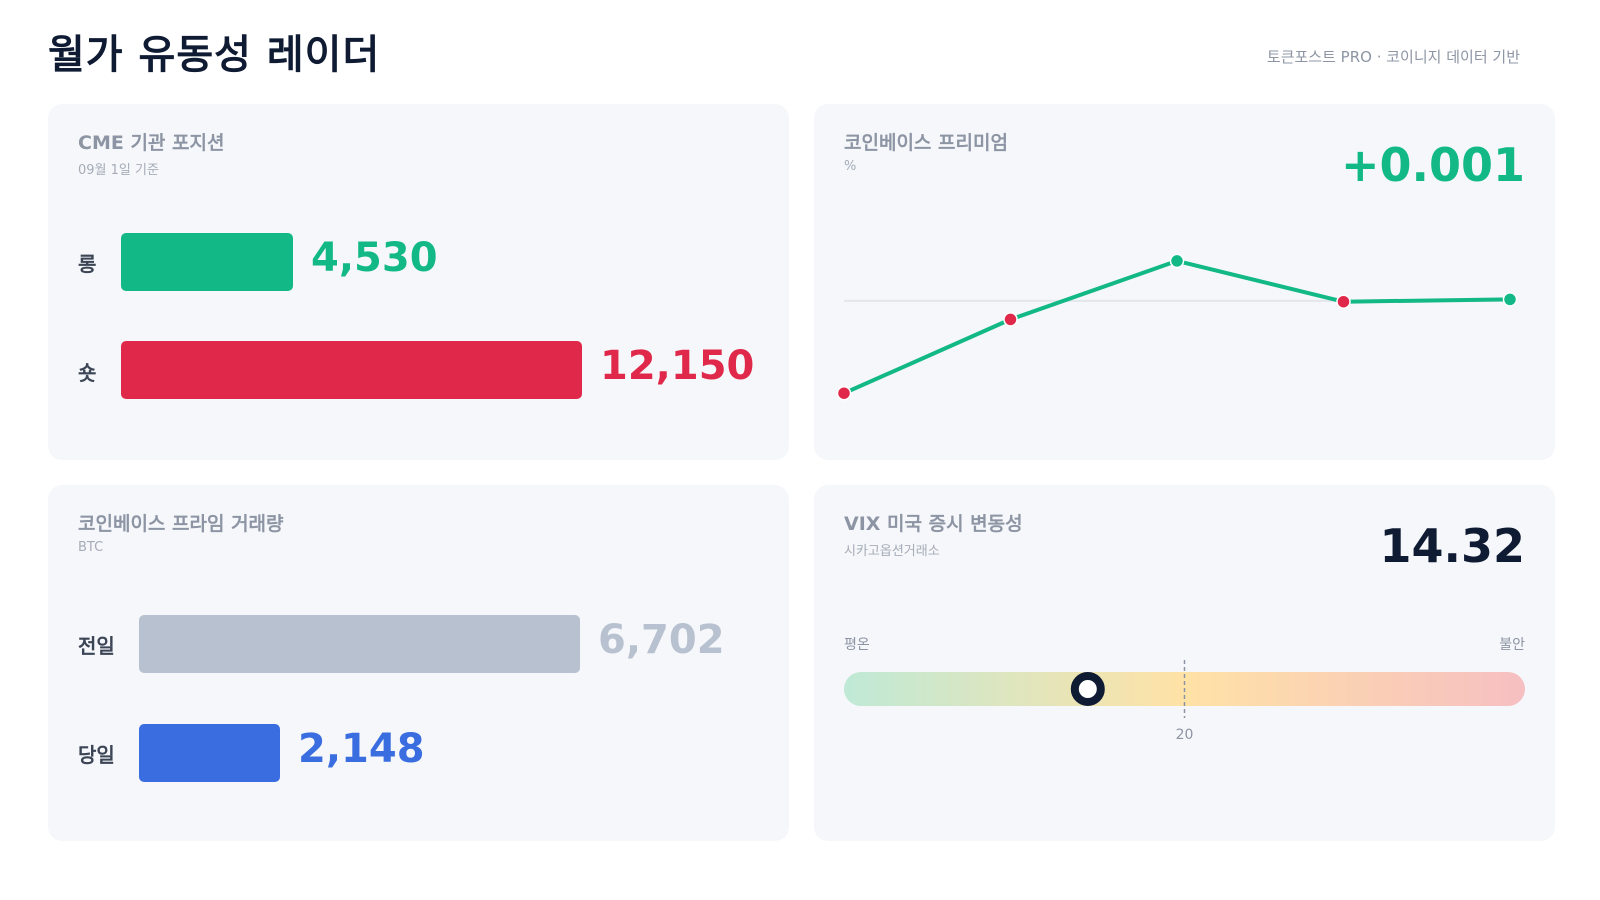 Image resolution: width=1600 pixels, height=900 pixels. What do you see at coordinates (374, 258) in the screenshot?
I see `long-value: 4,530` at bounding box center [374, 258].